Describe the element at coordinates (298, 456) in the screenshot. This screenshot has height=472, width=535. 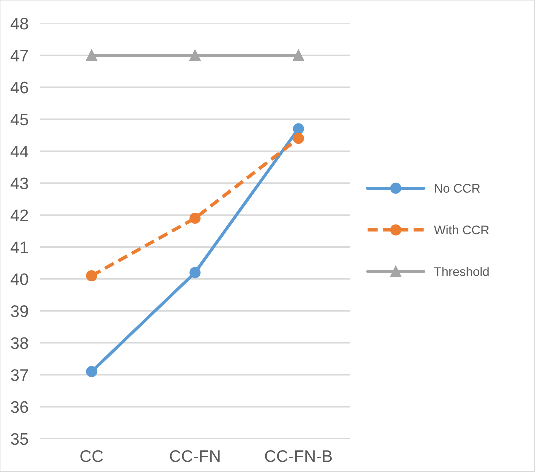
I see `x-tick-label: CC-FN-B` at that location.